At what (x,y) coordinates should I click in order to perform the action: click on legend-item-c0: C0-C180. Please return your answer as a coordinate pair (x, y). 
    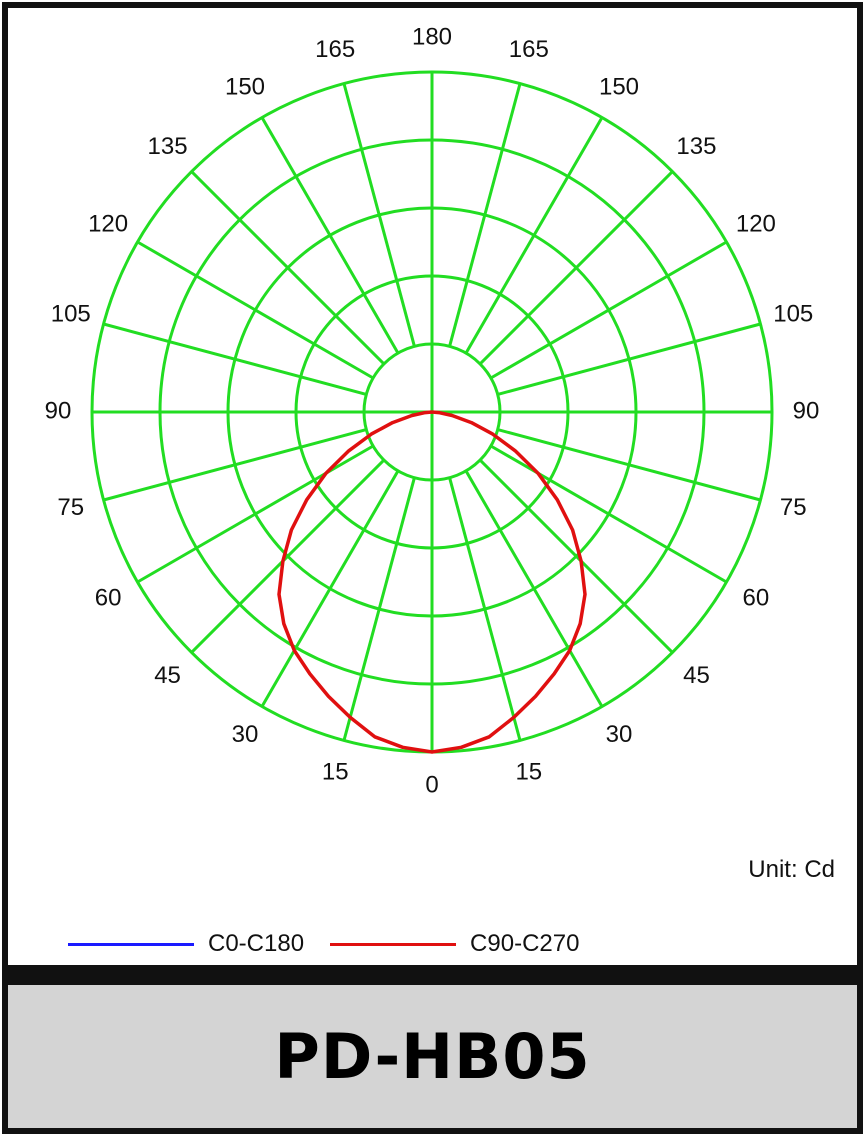
    Looking at the image, I should click on (186, 944).